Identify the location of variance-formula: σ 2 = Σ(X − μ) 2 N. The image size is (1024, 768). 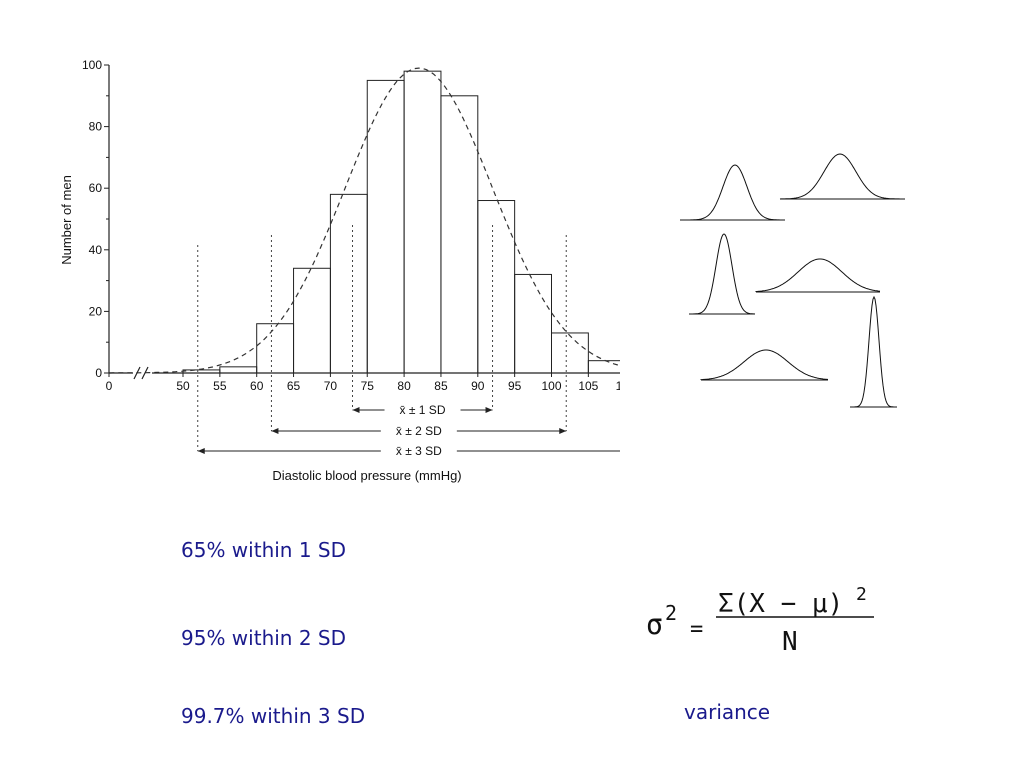
(760, 620).